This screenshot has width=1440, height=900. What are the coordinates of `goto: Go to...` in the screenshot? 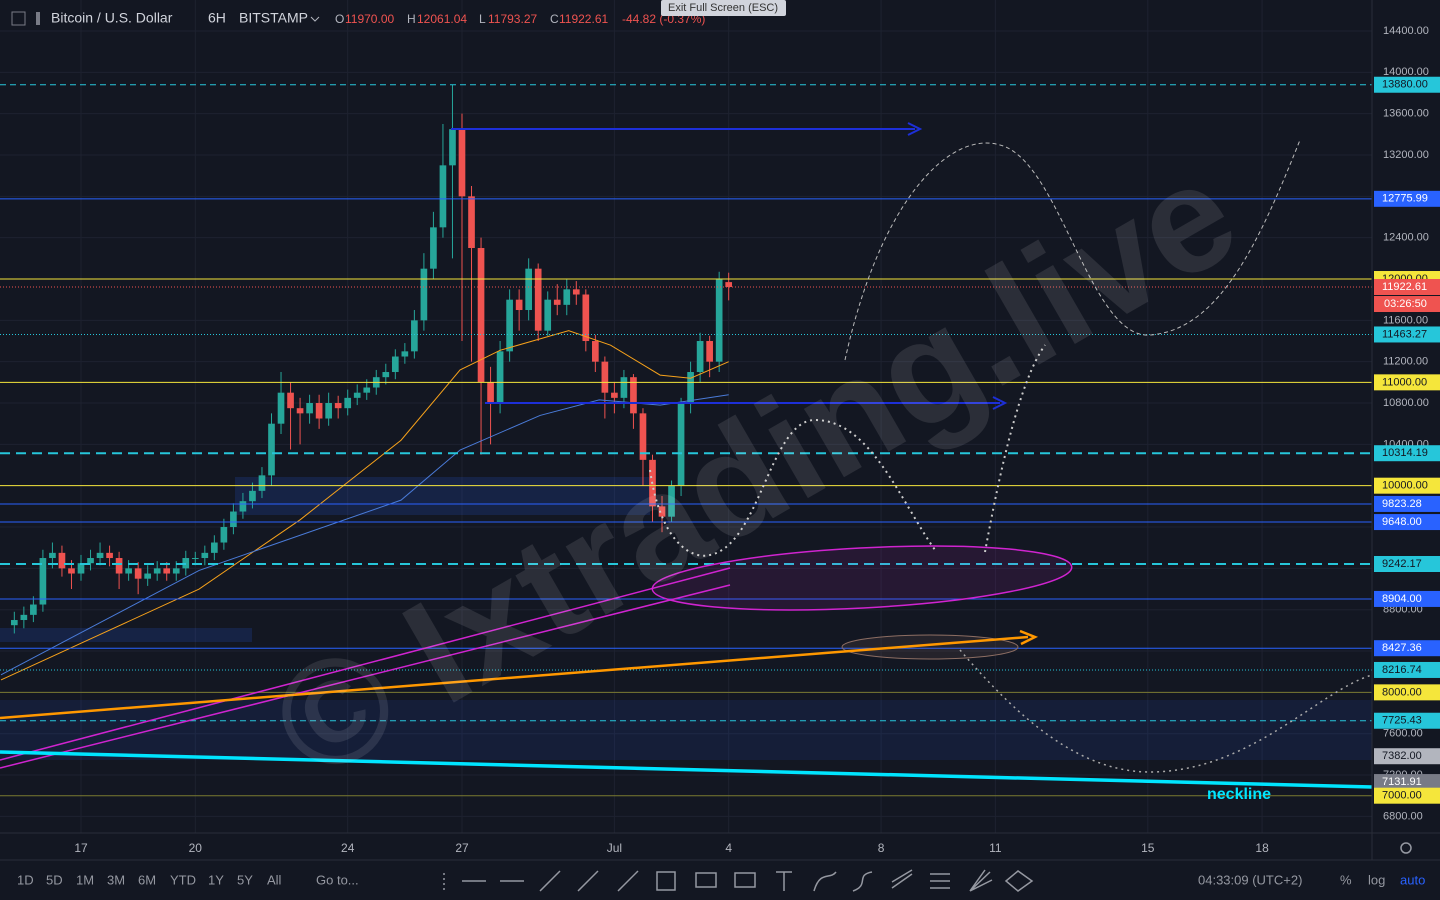 It's located at (337, 879).